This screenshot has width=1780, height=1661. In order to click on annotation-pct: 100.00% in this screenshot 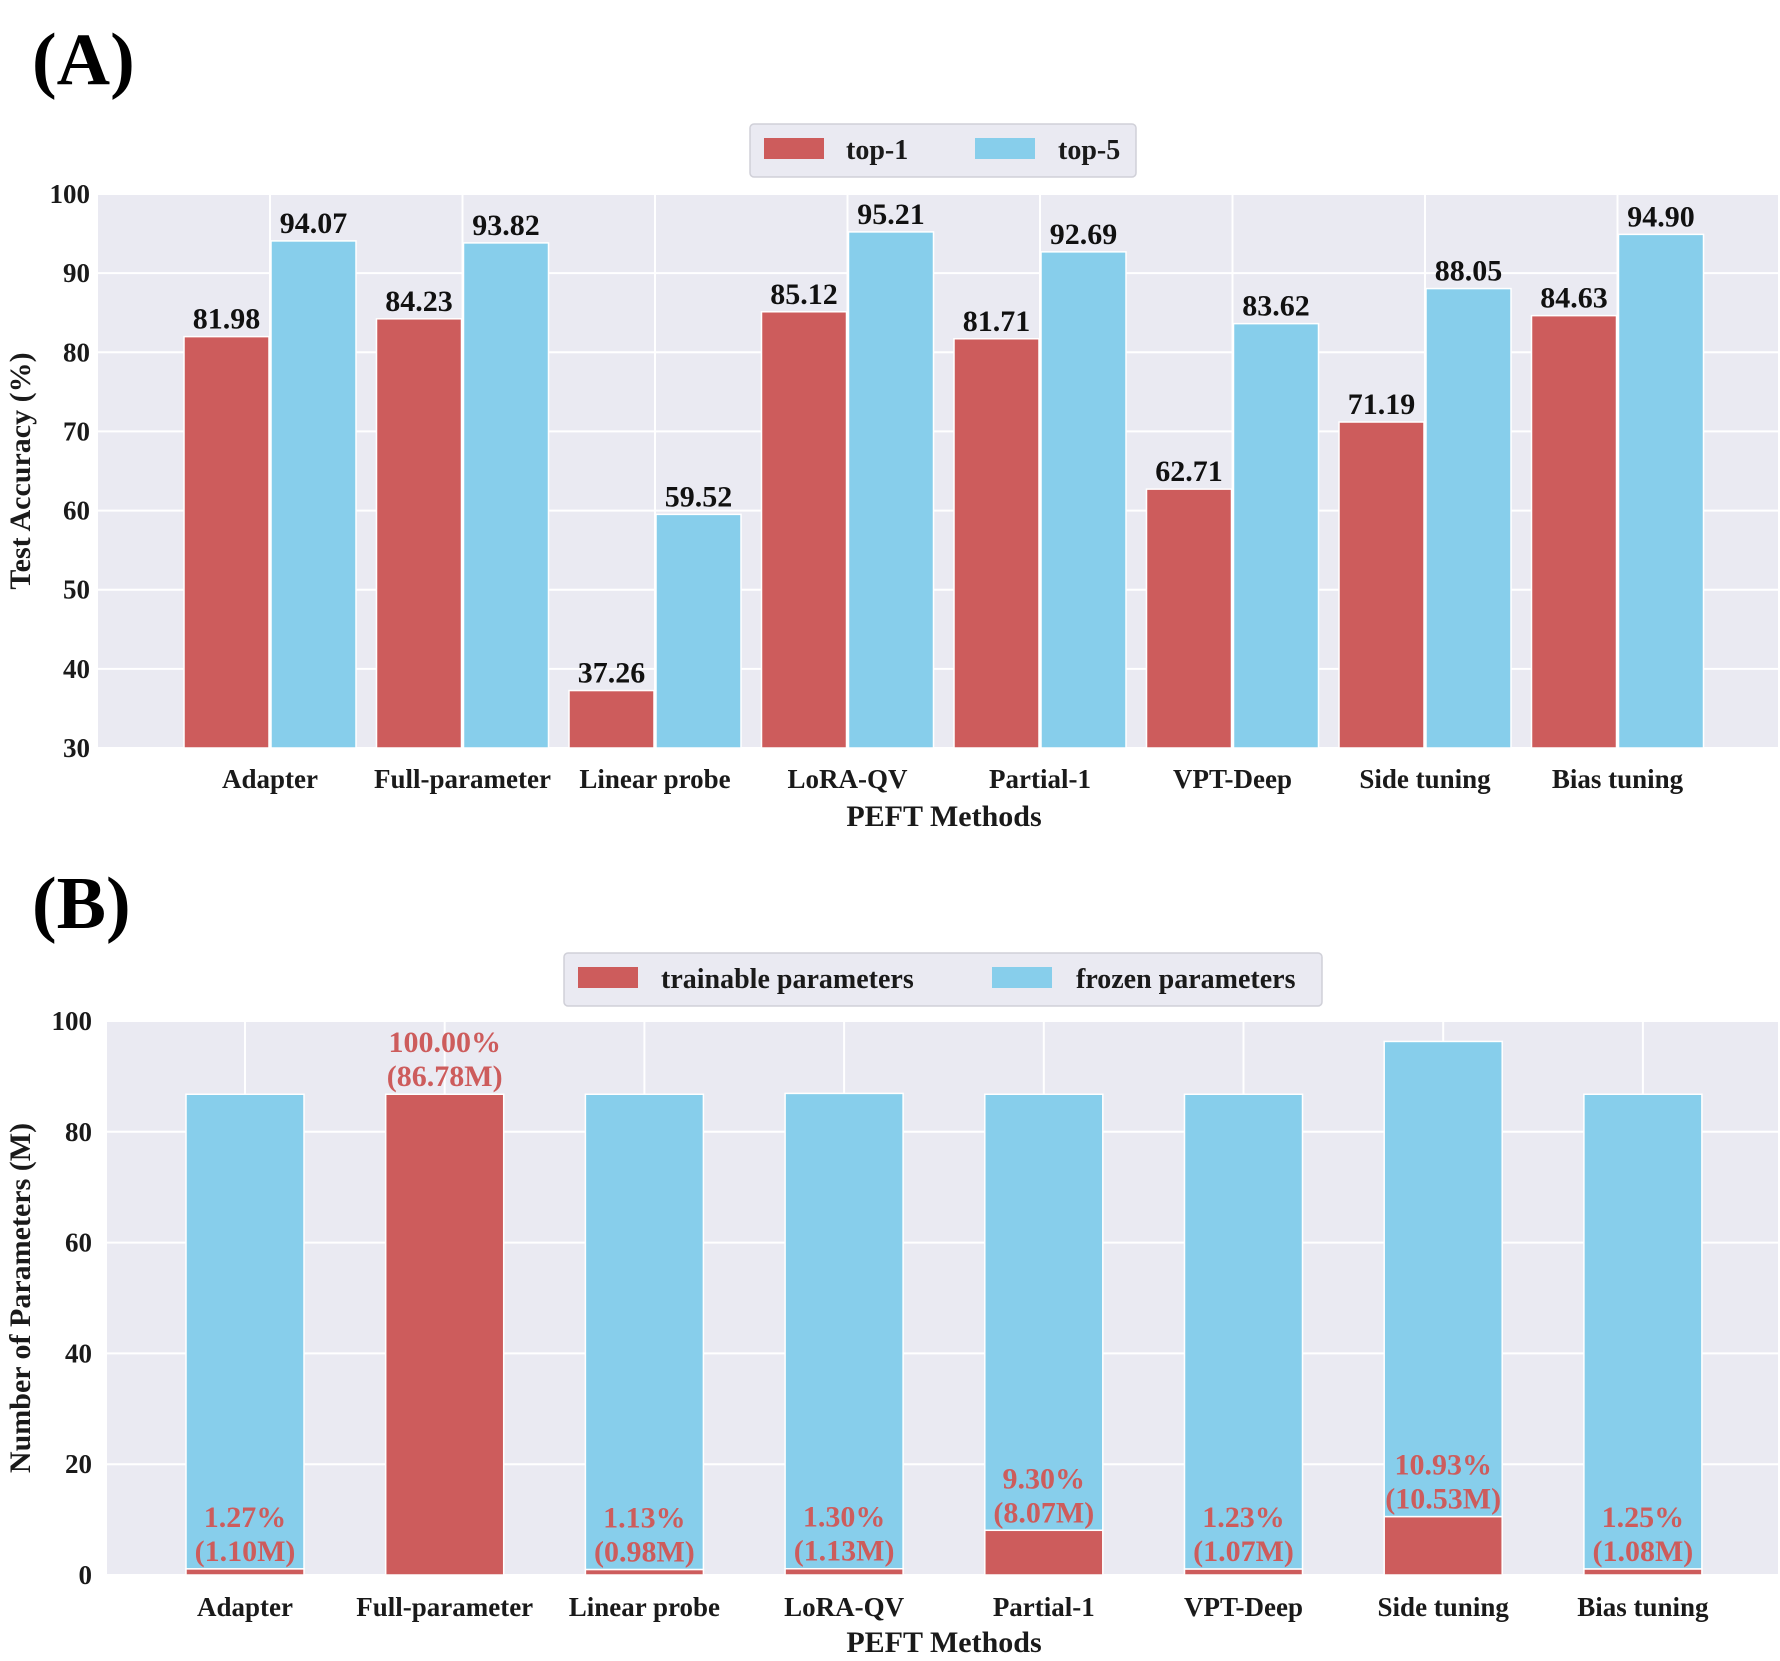, I will do `click(444, 1042)`.